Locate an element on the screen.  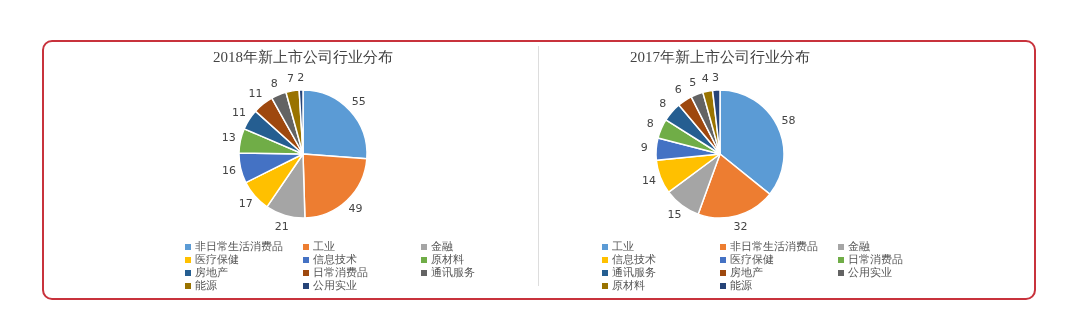
data-label: 55 is located at coordinates (358, 102).